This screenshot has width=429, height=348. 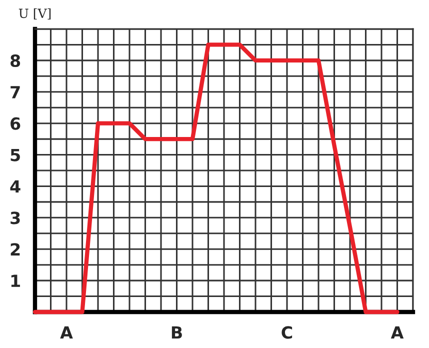 What do you see at coordinates (15, 249) in the screenshot?
I see `y-tick-label: 2` at bounding box center [15, 249].